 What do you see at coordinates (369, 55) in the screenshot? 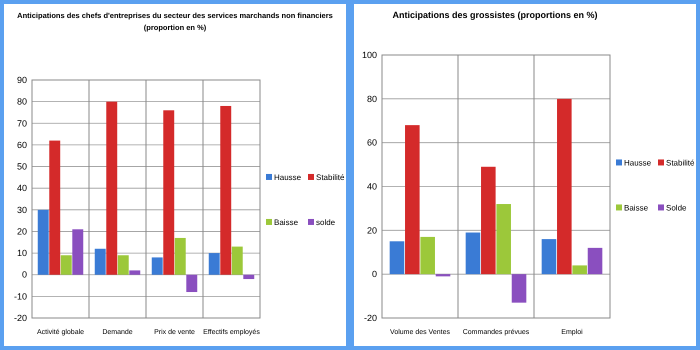
I see `y-tick-label: 100` at bounding box center [369, 55].